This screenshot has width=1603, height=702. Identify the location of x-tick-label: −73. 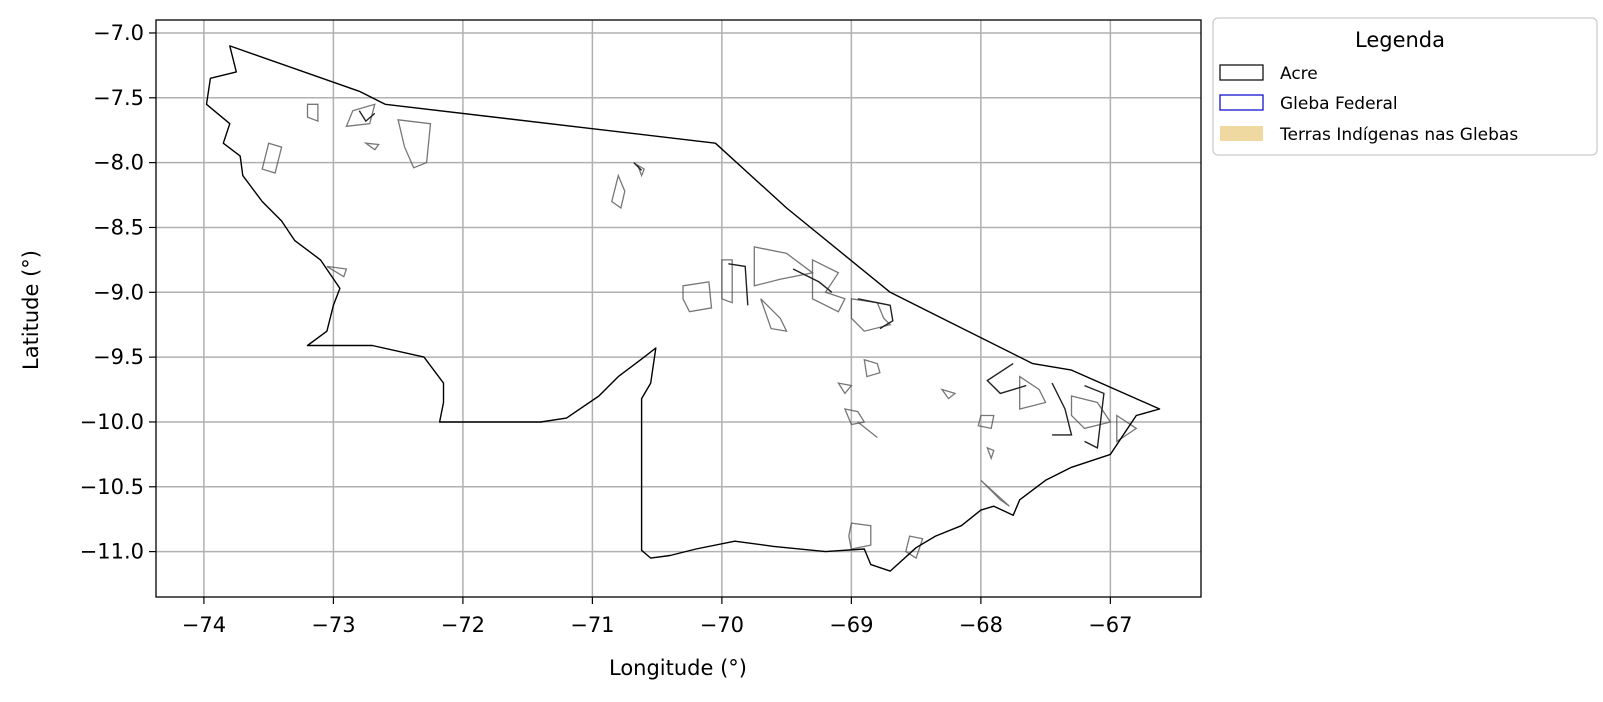
(333, 625).